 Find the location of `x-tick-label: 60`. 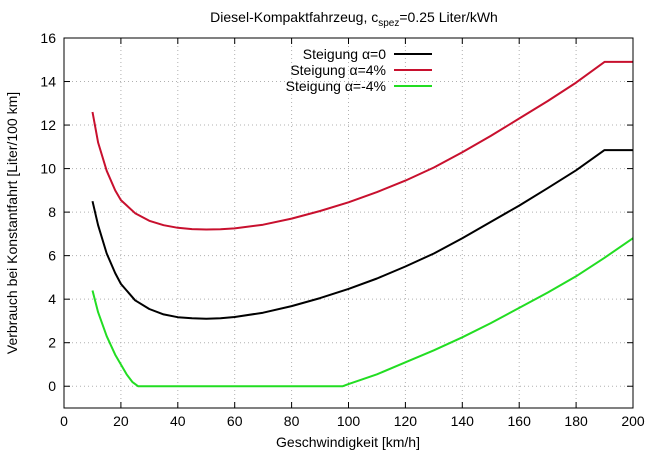

x-tick-label: 60 is located at coordinates (235, 421).